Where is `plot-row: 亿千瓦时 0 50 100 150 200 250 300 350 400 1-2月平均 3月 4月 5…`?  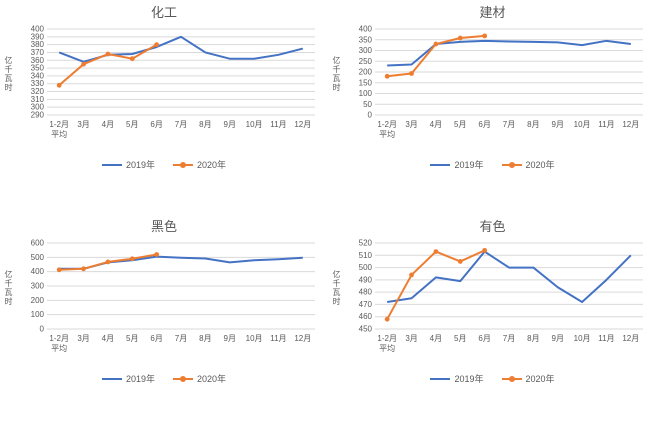
plot-row: 亿千瓦时 0 50 100 150 200 250 300 350 400 1-2月平均 3月 4月 5… is located at coordinates (492, 86).